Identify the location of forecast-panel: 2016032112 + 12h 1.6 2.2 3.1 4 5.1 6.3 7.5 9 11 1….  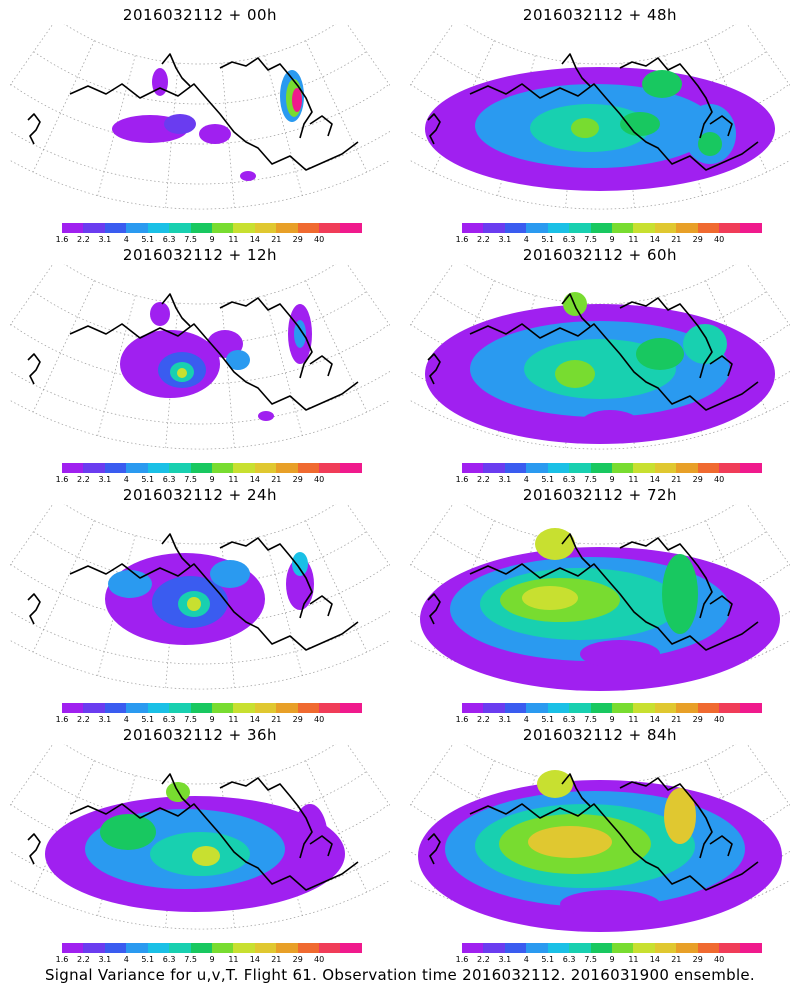
(200, 362).